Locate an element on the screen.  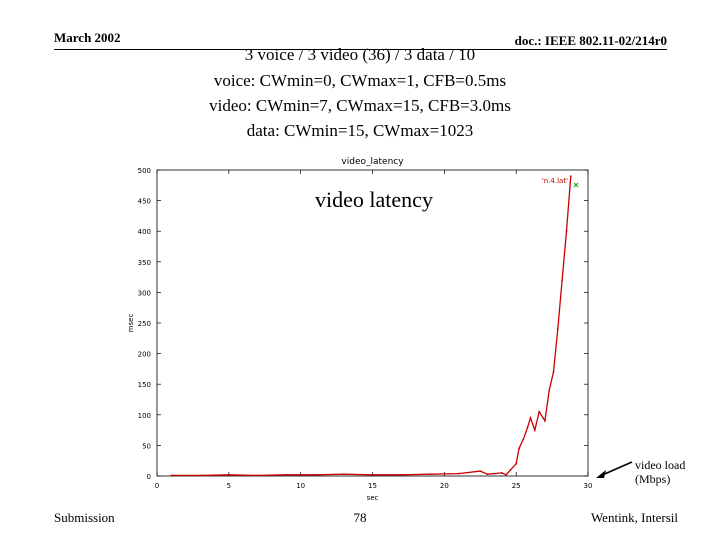
legend-label: 'n.4.lat' is located at coordinates (555, 181).